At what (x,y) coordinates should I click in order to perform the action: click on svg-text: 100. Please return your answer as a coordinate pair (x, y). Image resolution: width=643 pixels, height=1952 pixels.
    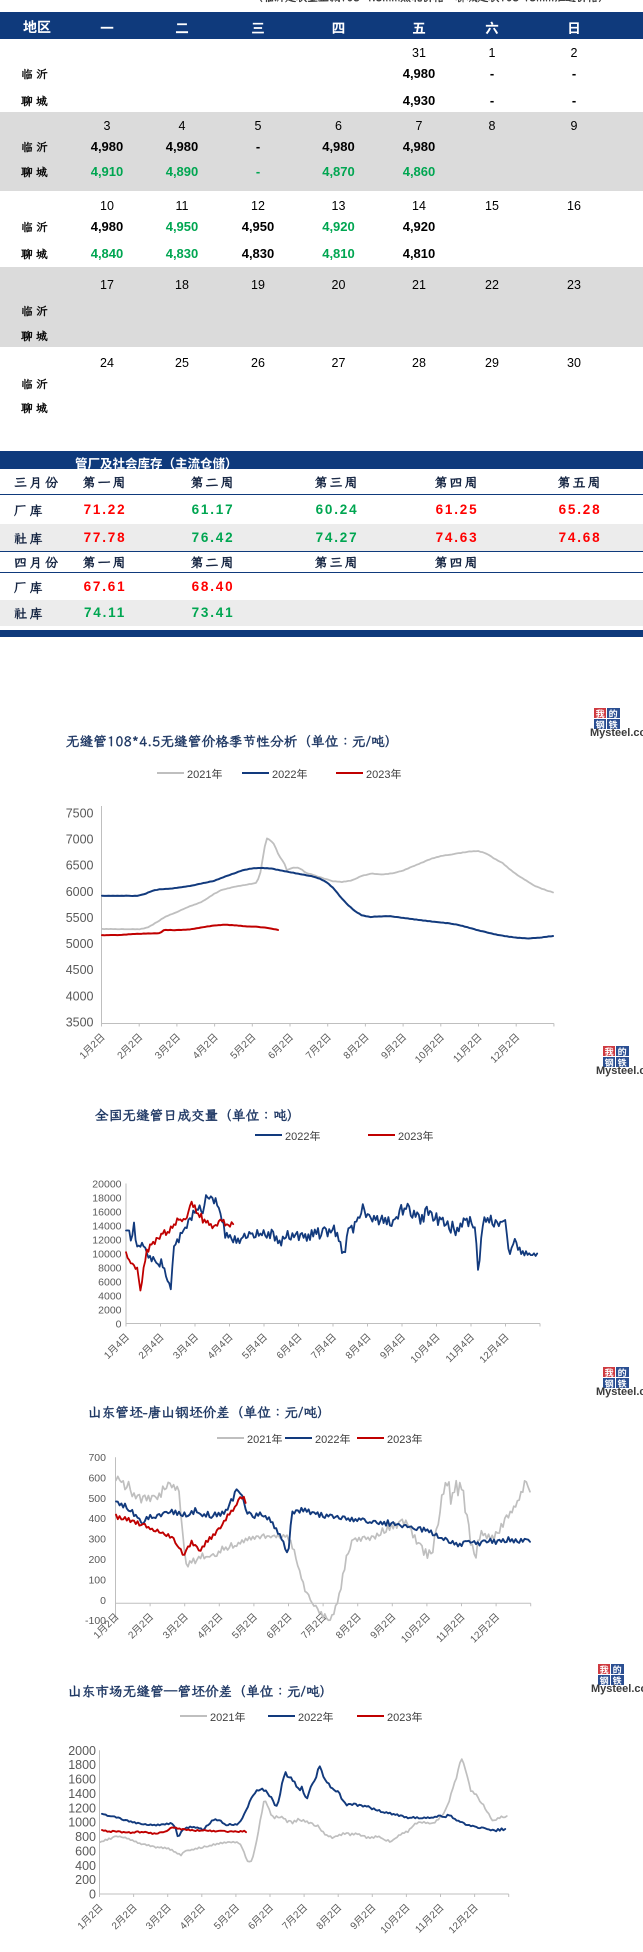
    Looking at the image, I should click on (97, 1580).